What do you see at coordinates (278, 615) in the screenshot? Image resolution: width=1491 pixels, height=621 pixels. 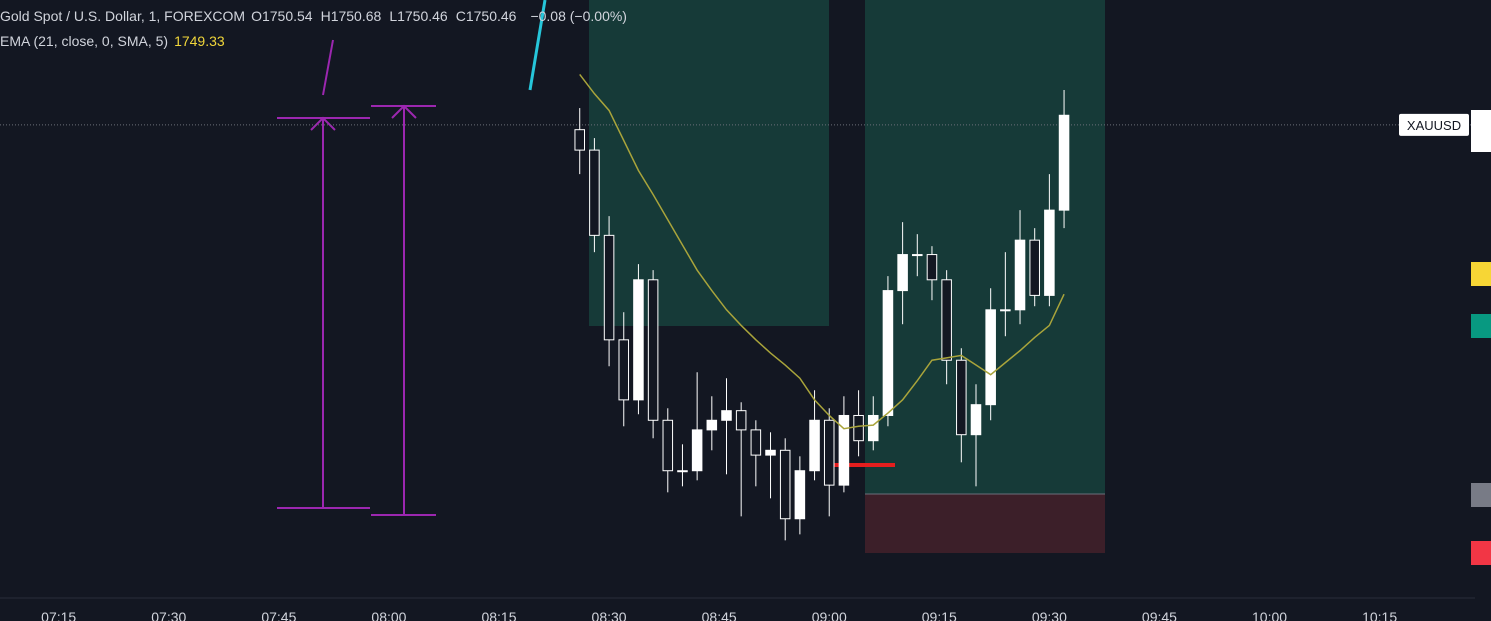 I see `x-tick-label: 07:45` at bounding box center [278, 615].